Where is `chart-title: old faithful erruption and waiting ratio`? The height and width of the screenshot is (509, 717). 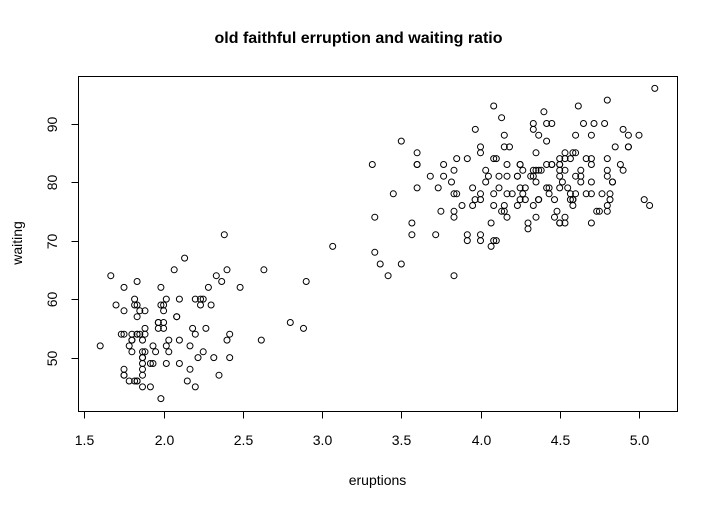 chart-title: old faithful erruption and waiting ratio is located at coordinates (358, 38).